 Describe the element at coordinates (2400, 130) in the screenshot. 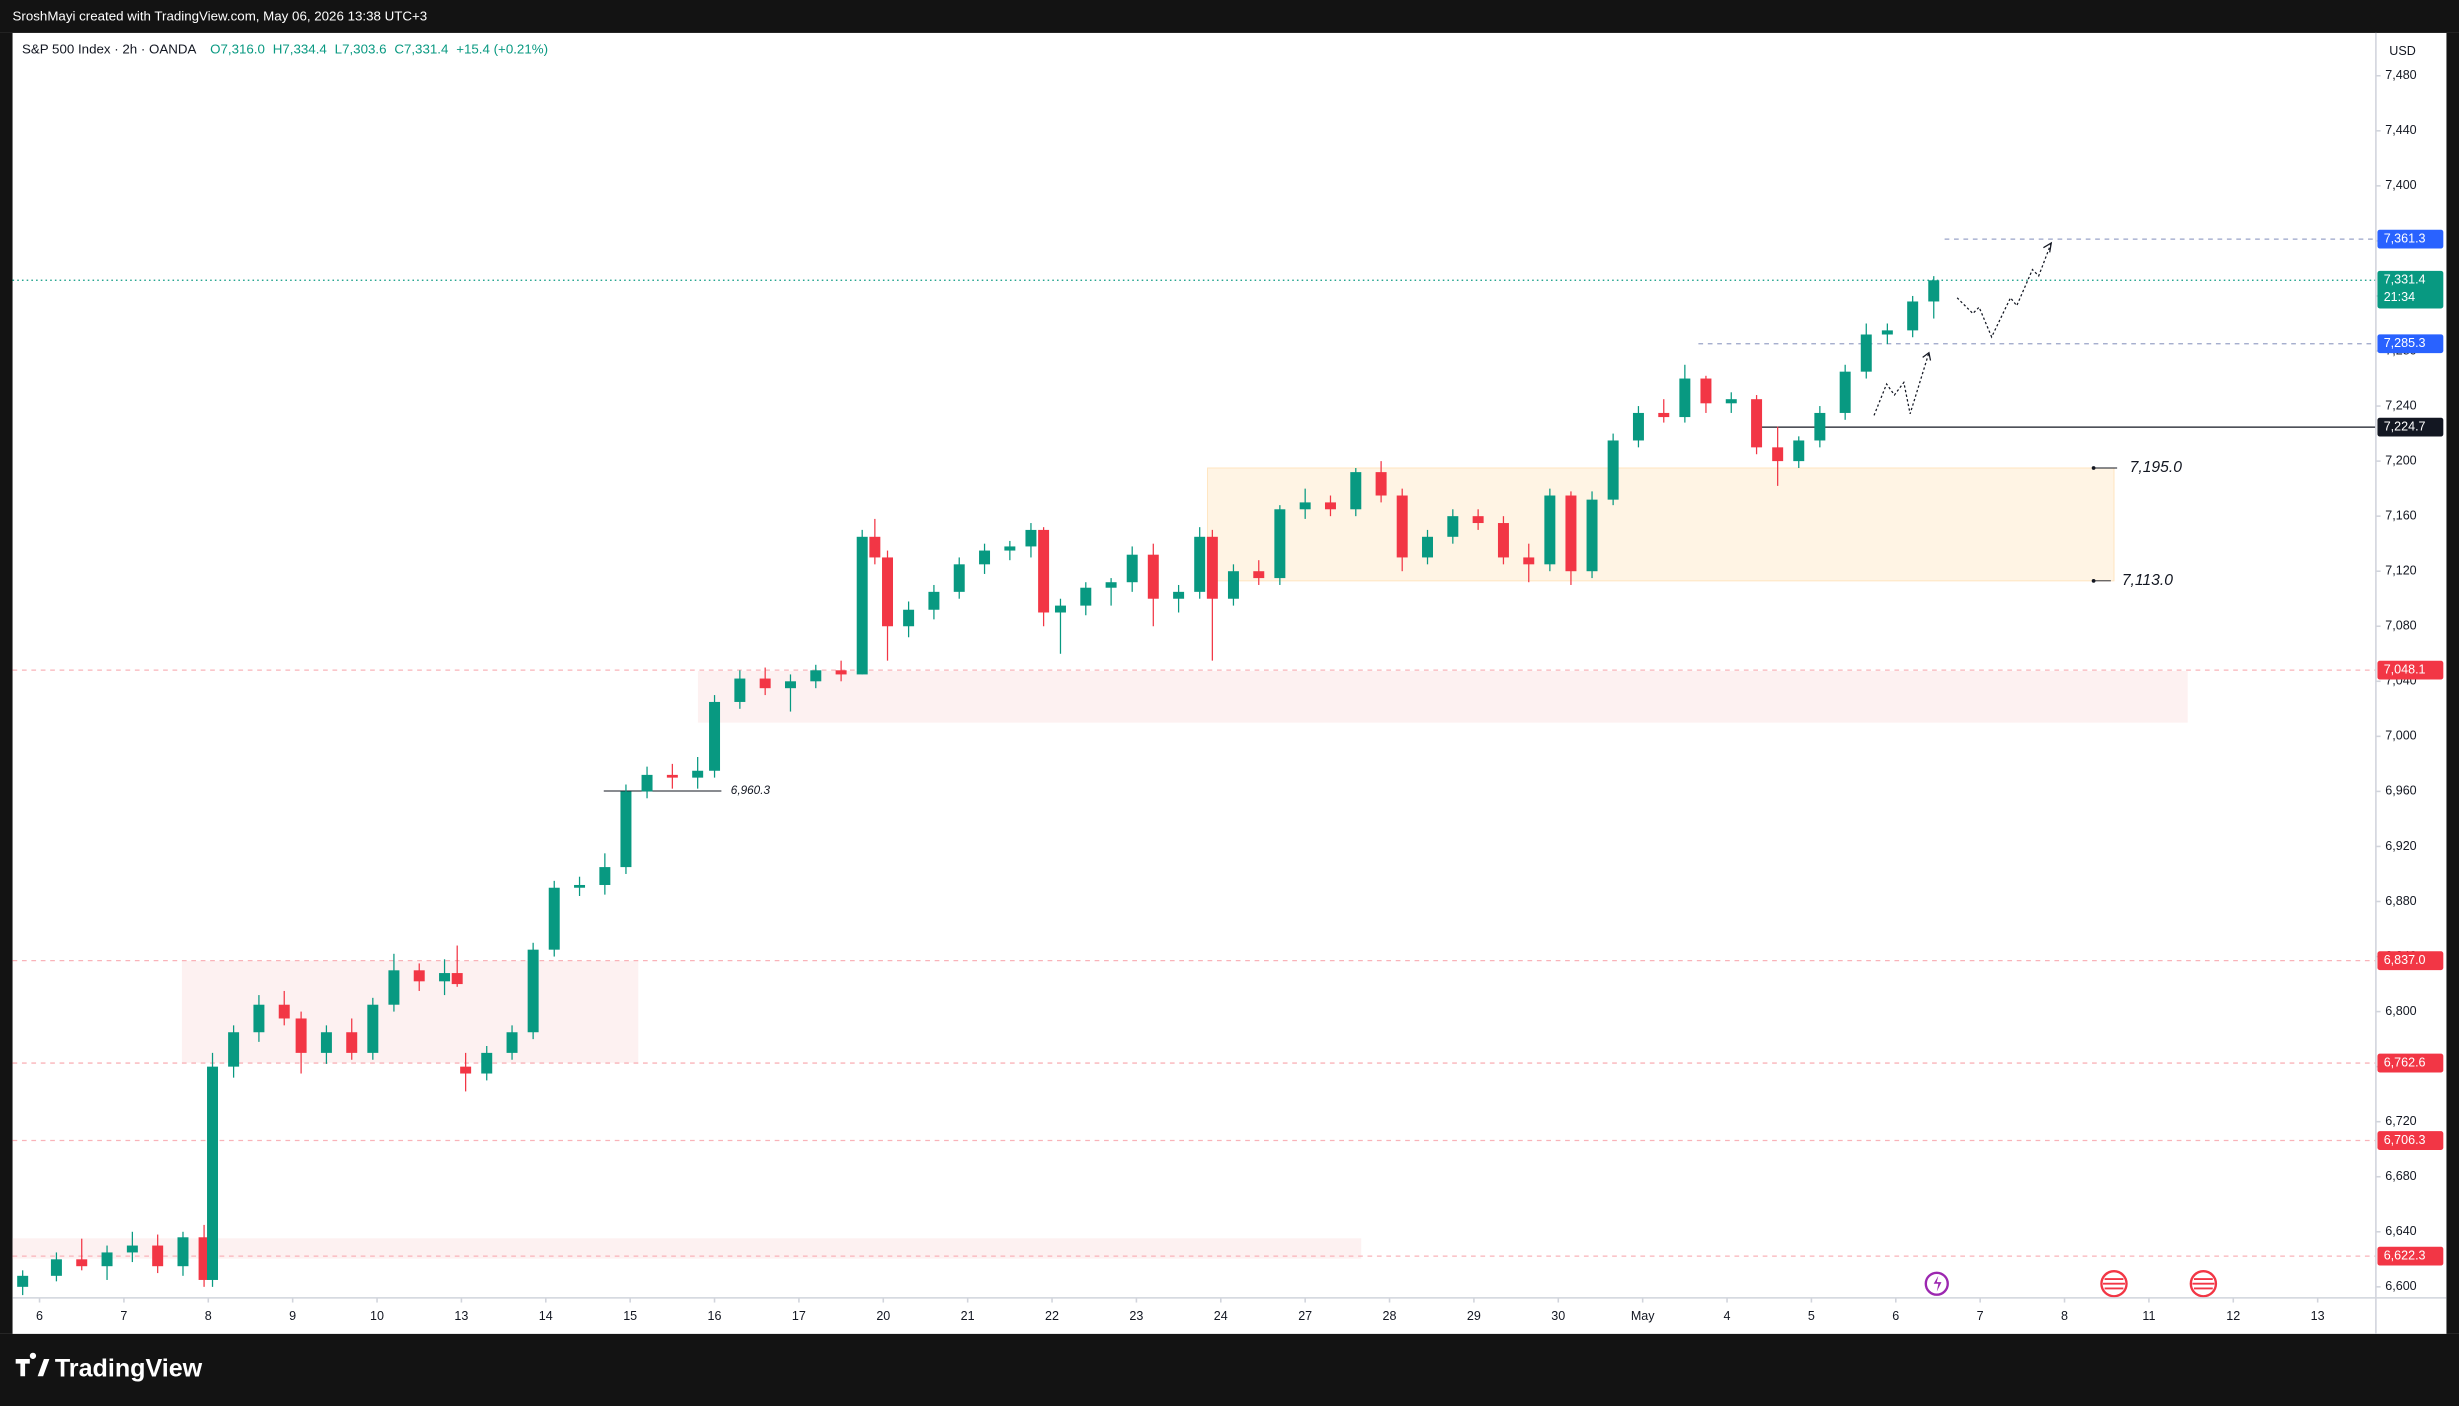

I see `y-tick-label: 7,440` at that location.